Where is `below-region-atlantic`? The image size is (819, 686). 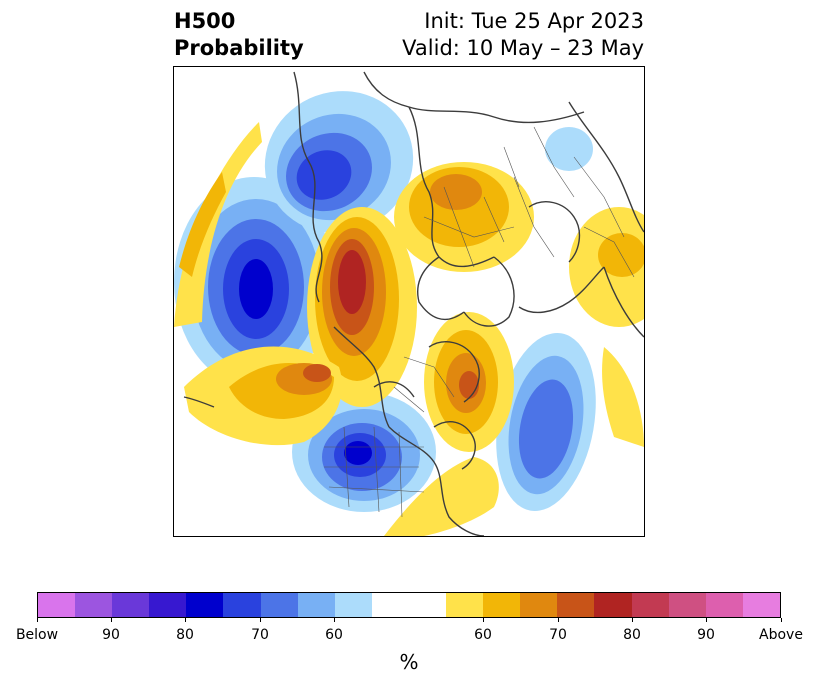
below-region-atlantic is located at coordinates (546, 429).